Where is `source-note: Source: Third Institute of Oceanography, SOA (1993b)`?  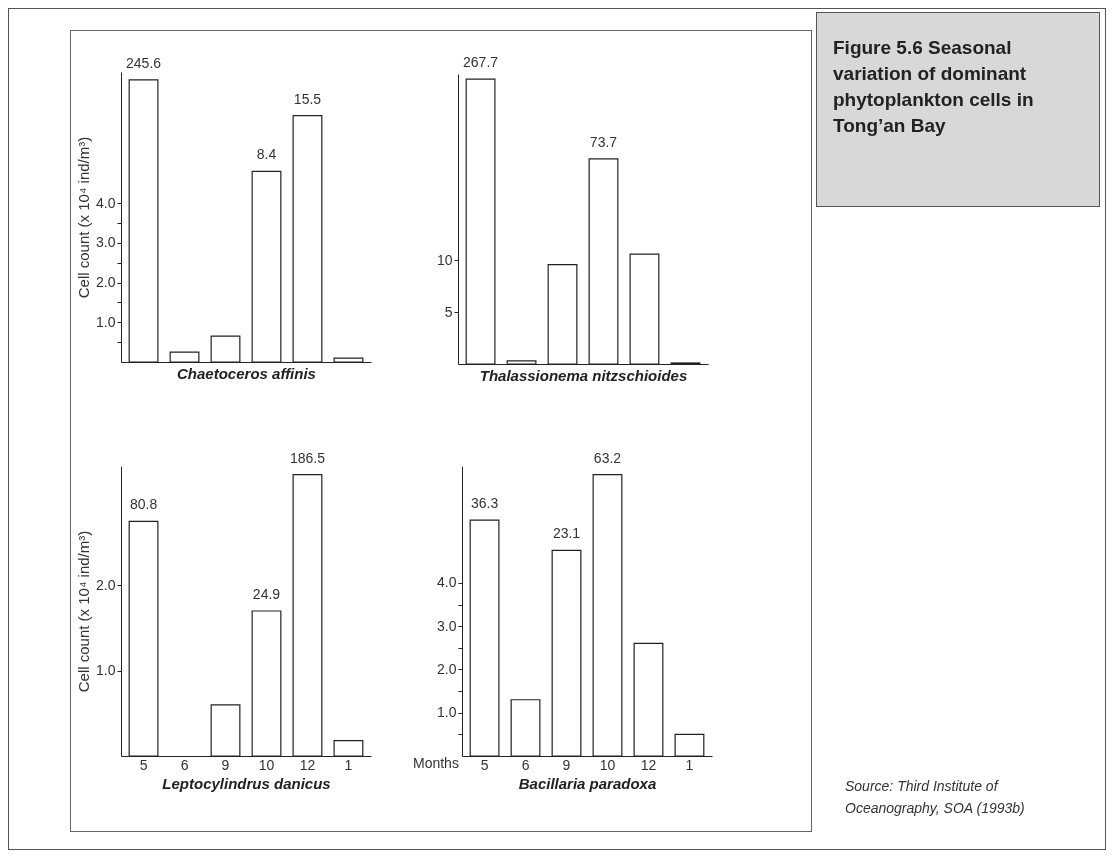
source-note: Source: Third Institute of Oceanography, SOA (1993b) is located at coordinates (935, 797).